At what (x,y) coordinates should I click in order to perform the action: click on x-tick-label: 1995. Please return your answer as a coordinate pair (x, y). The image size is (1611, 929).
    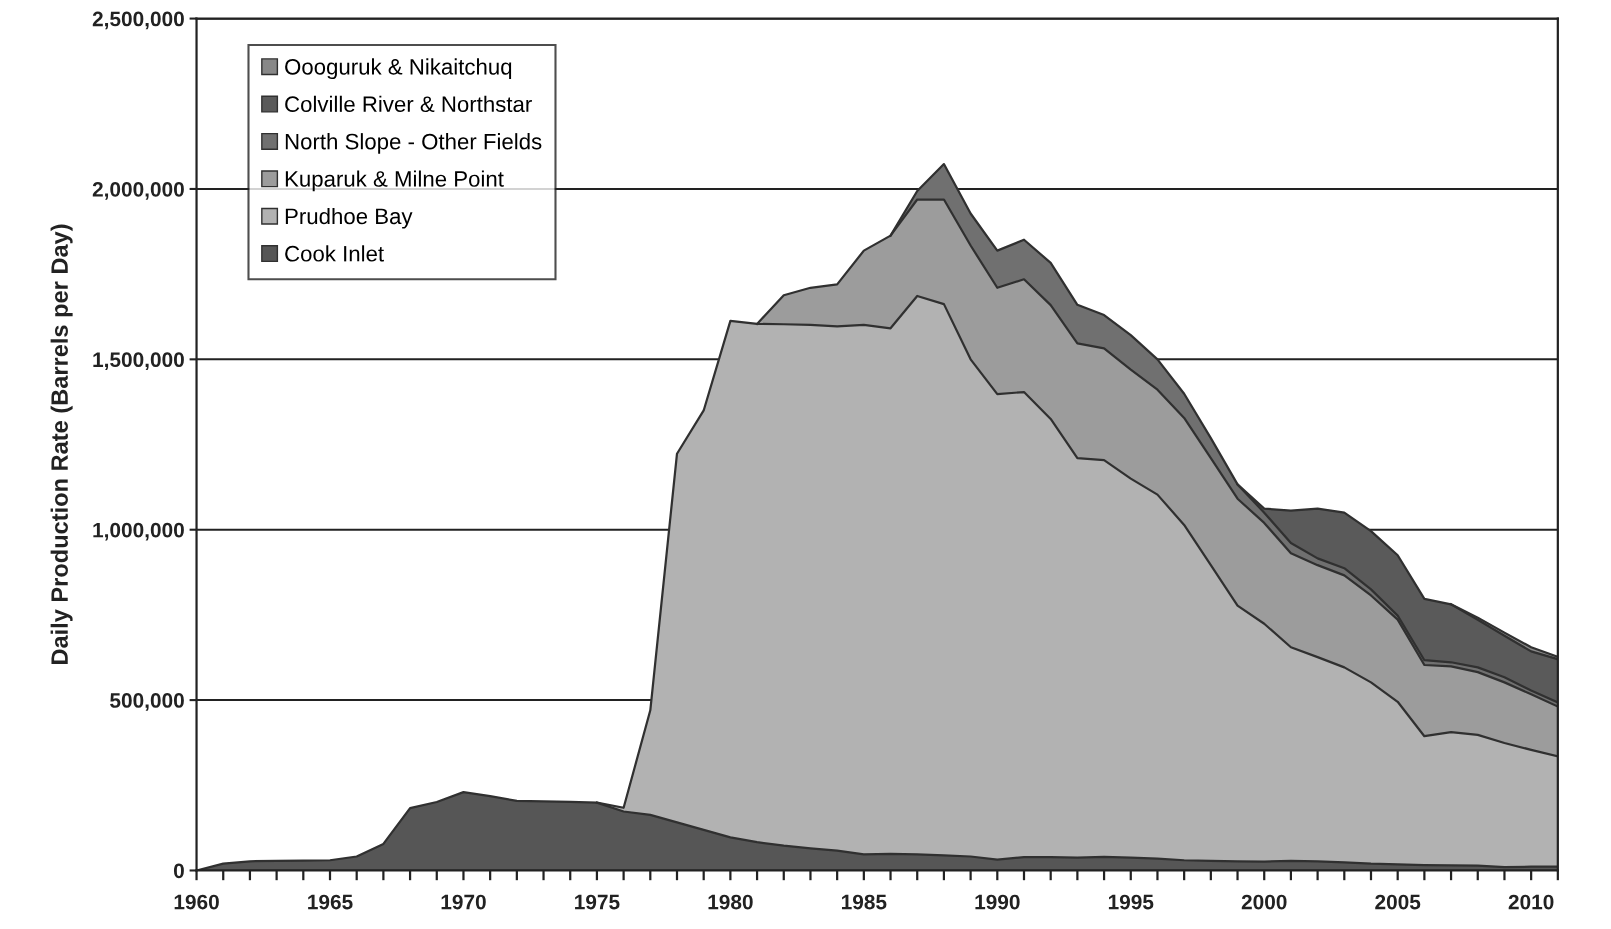
    Looking at the image, I should click on (1131, 902).